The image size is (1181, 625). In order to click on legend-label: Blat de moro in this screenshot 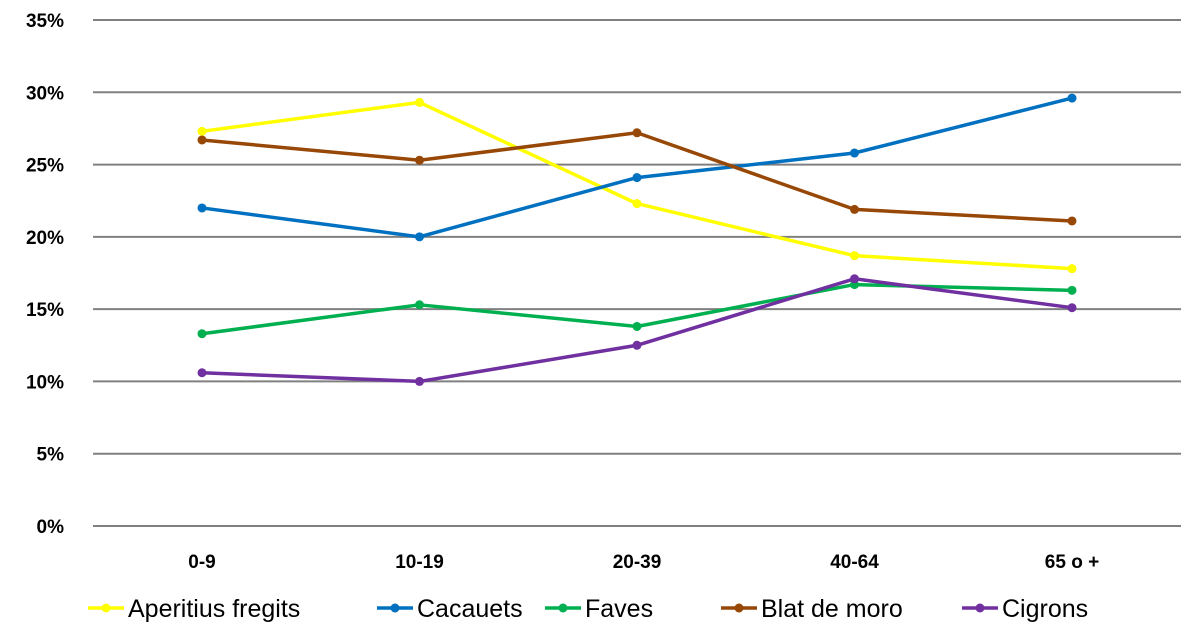, I will do `click(832, 609)`.